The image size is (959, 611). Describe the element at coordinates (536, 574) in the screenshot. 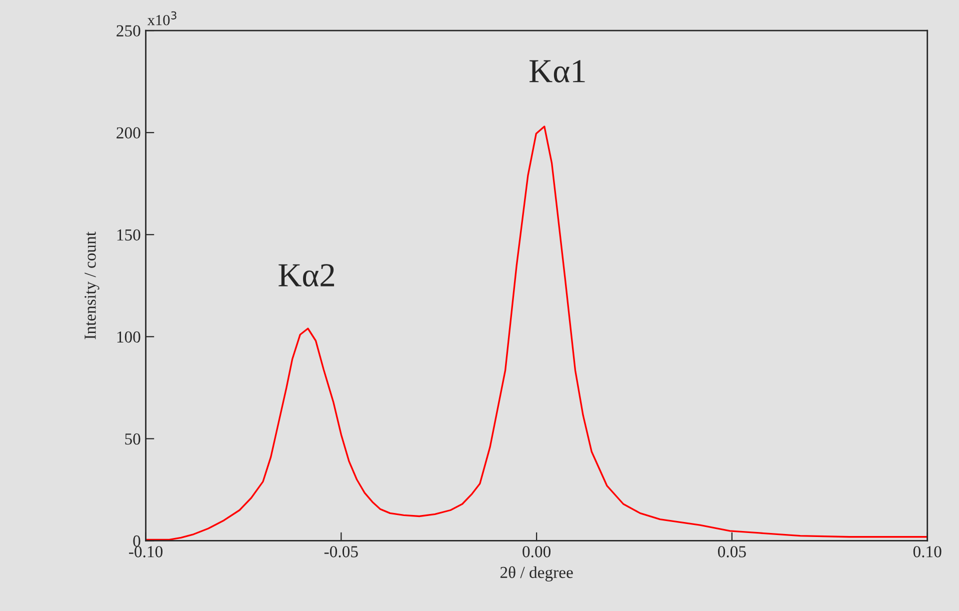

I see `x-axis-title: 2θ / degree` at that location.